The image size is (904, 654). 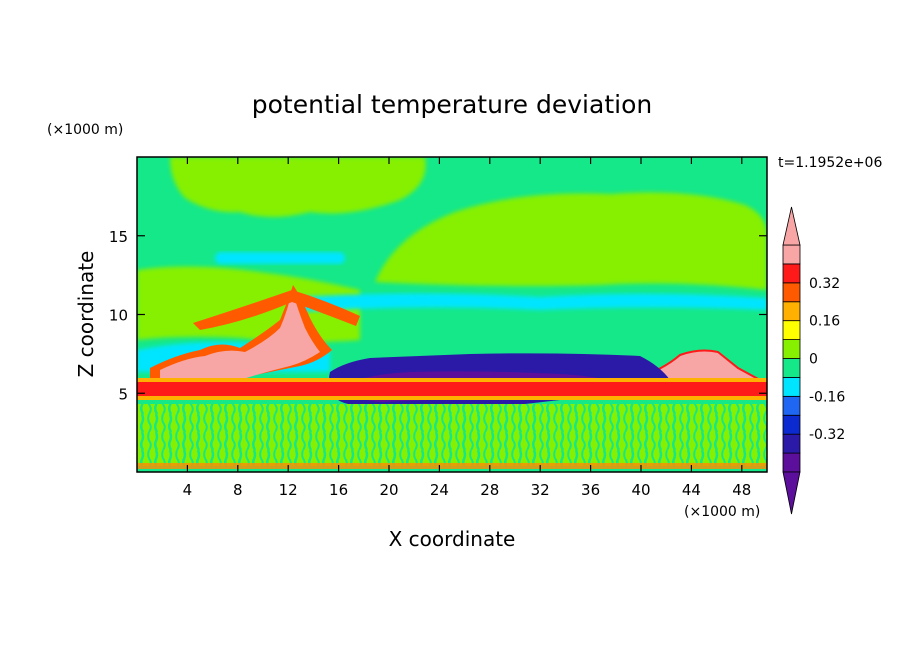 What do you see at coordinates (288, 490) in the screenshot?
I see `x-tick-label: 12` at bounding box center [288, 490].